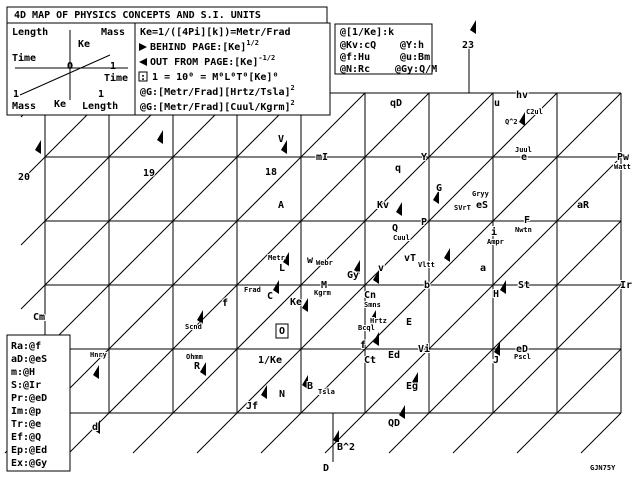 This screenshot has height=480, width=640. I want to click on operation: @Y:h, so click(412, 45).